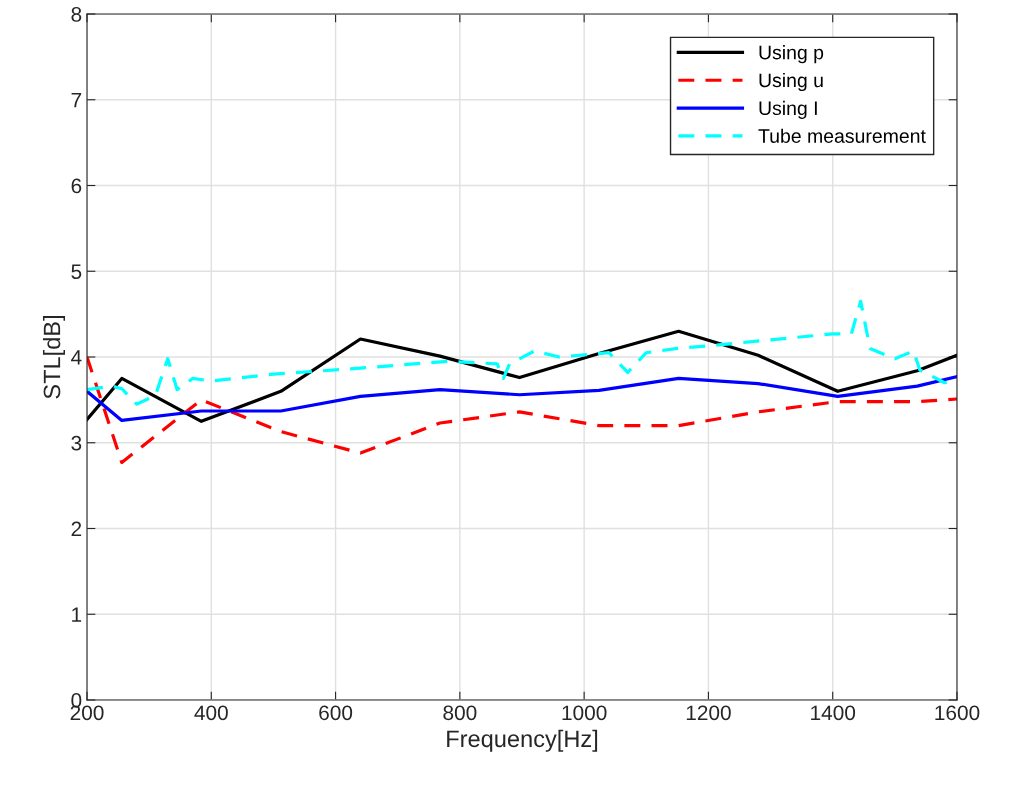  What do you see at coordinates (76, 443) in the screenshot?
I see `y-tick-label: 3` at bounding box center [76, 443].